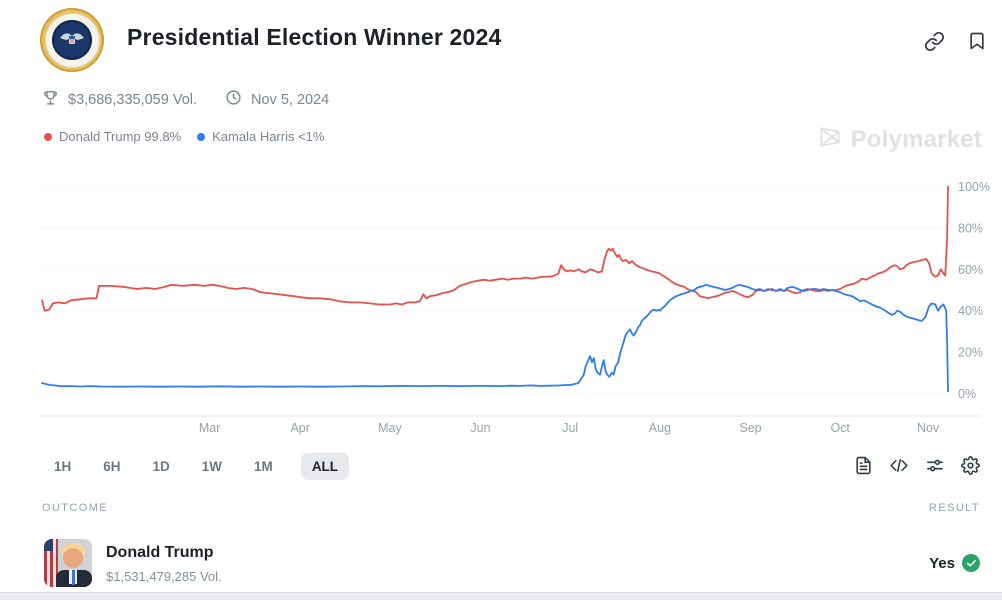  Describe the element at coordinates (954, 508) in the screenshot. I see `result-header-label: RESULT` at that location.